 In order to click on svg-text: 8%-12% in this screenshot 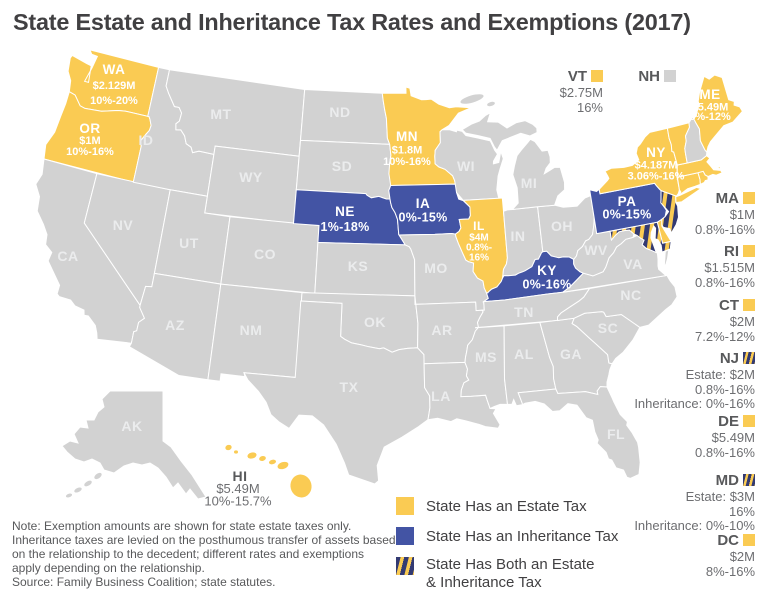, I will do `click(710, 117)`.